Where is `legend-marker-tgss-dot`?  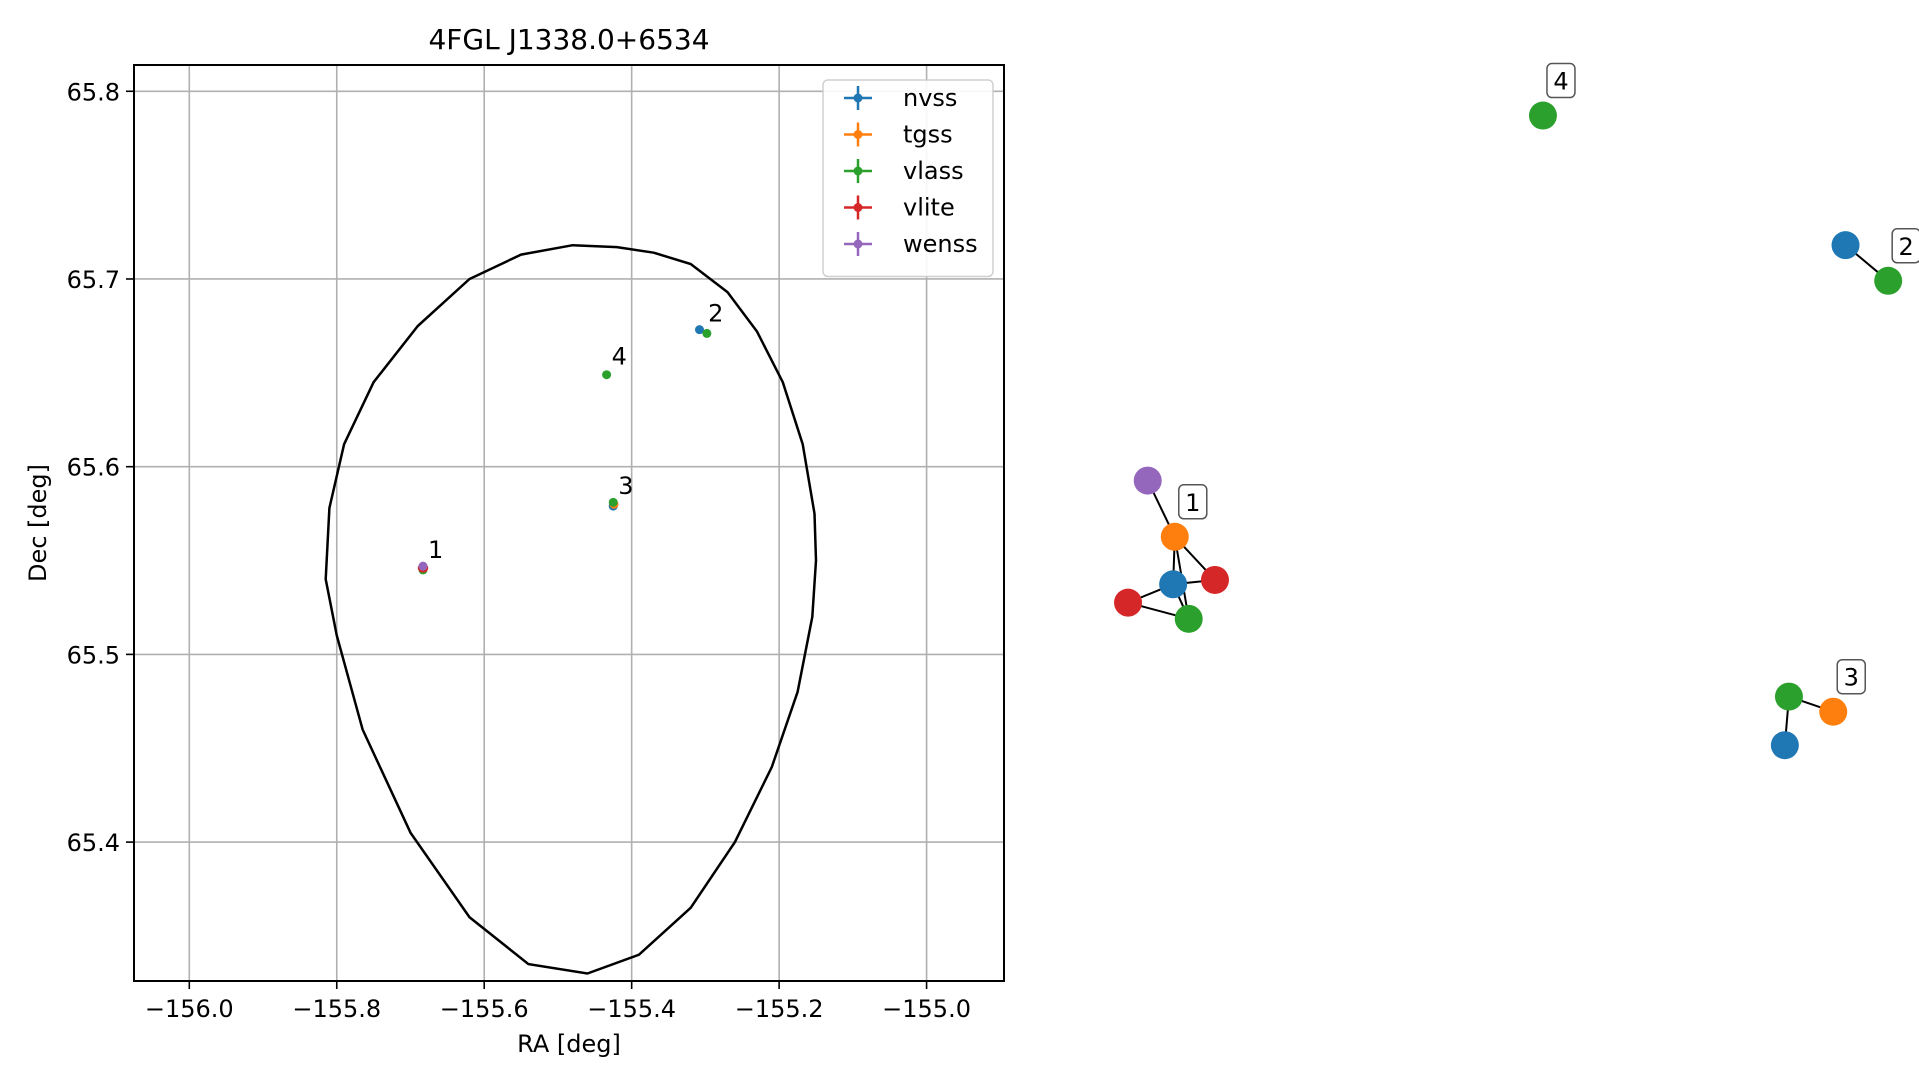
legend-marker-tgss-dot is located at coordinates (858, 134).